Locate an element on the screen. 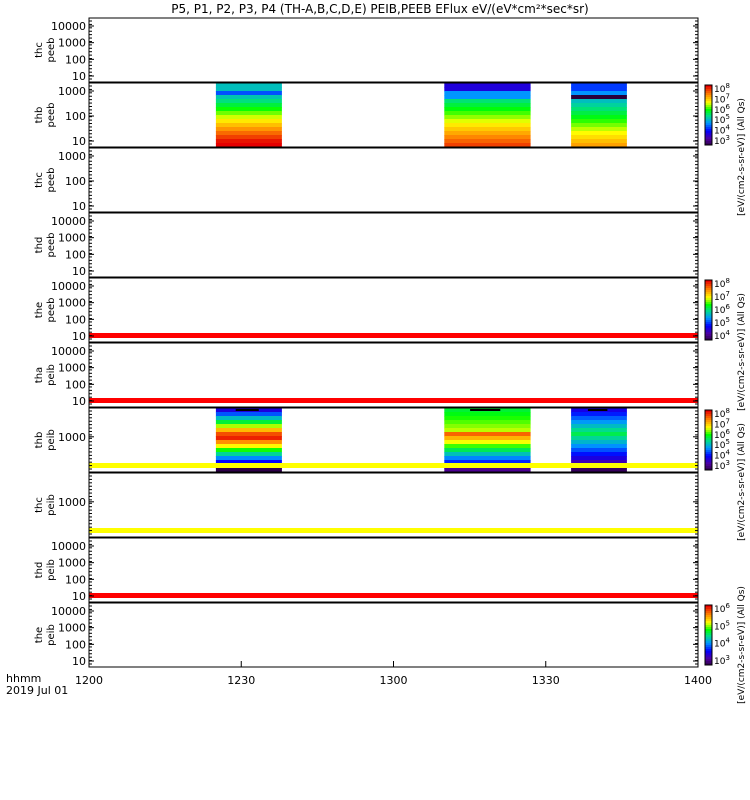 Image resolution: width=750 pixels, height=800 pixels. colorbar-tick-label: 10⁸ is located at coordinates (722, 283).